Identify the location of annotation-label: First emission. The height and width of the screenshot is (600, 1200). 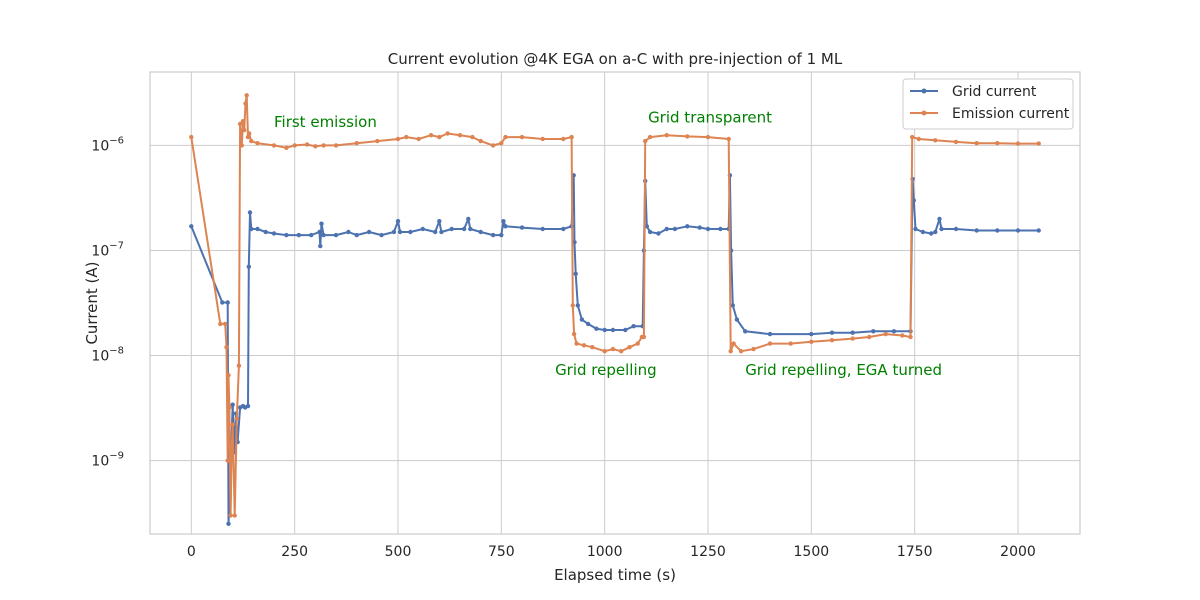
(325, 122).